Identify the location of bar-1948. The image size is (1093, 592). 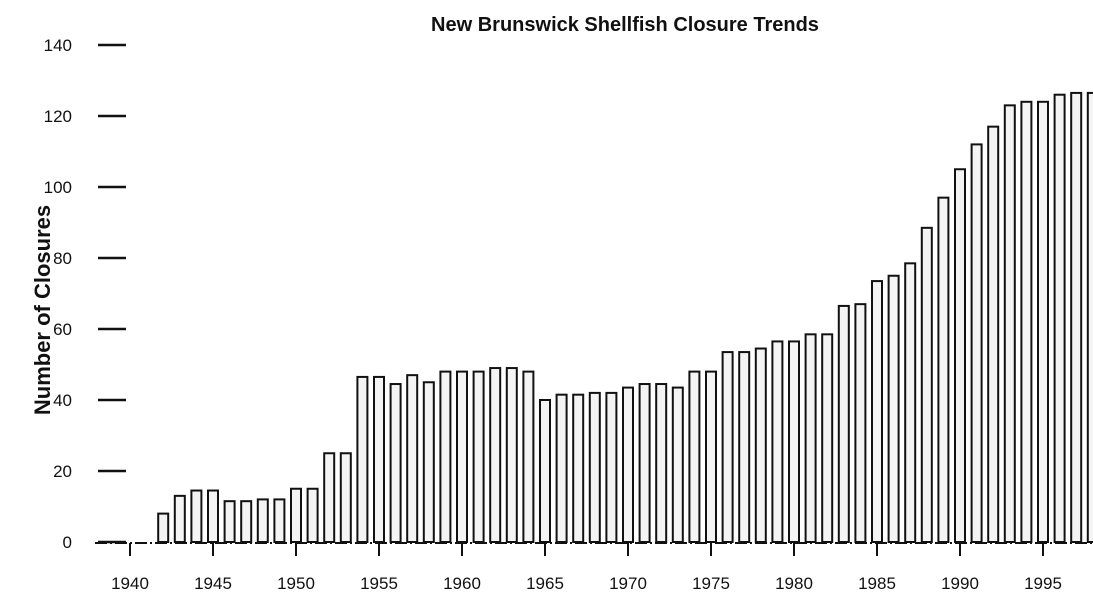
(262, 520).